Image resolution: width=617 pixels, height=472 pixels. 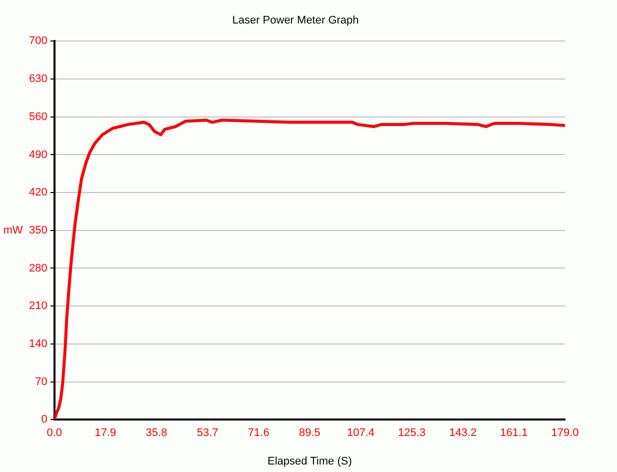 What do you see at coordinates (38, 116) in the screenshot?
I see `y-tick-label: 560` at bounding box center [38, 116].